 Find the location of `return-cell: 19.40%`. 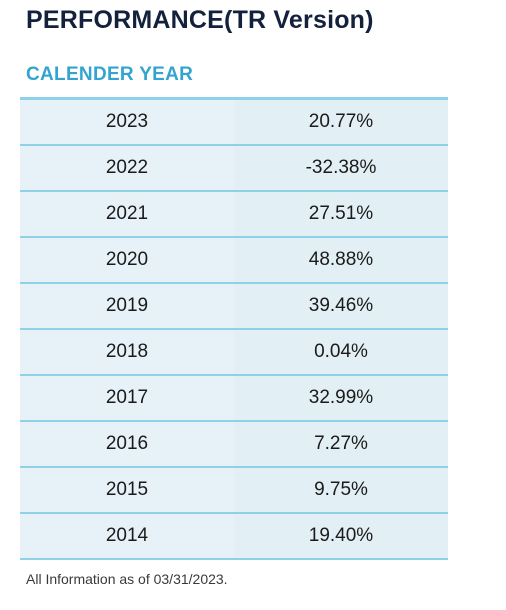

return-cell: 19.40% is located at coordinates (341, 536).